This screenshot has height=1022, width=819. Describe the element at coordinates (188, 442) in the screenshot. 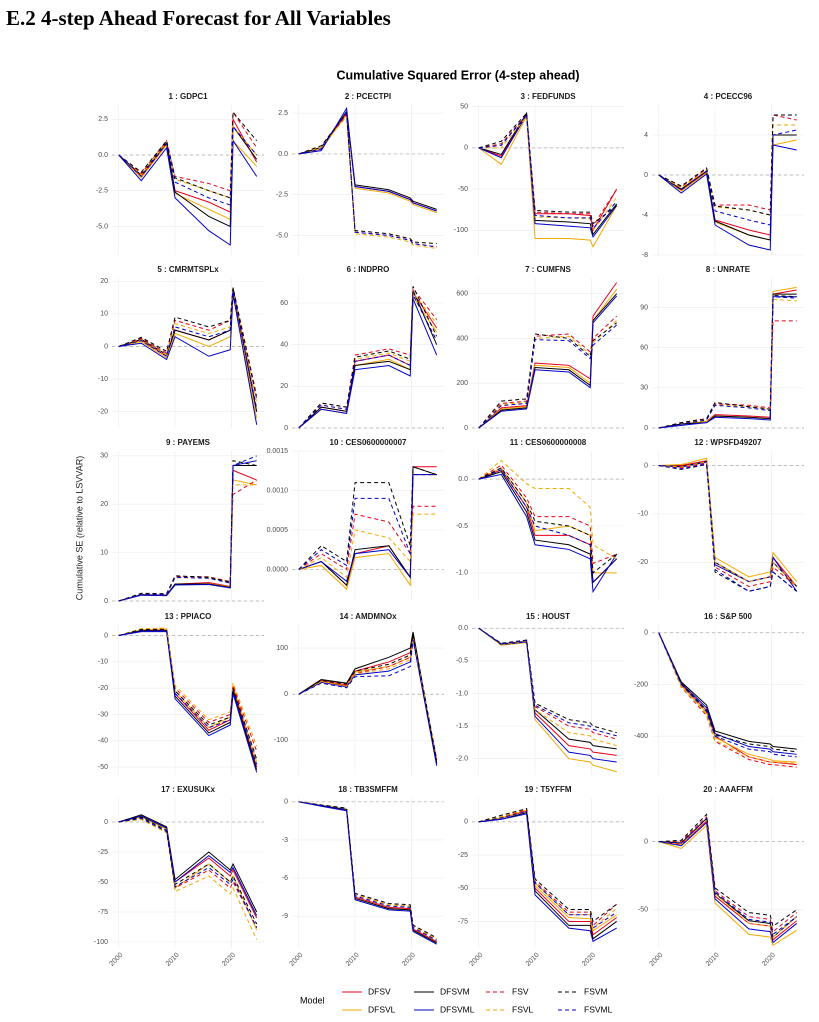

I see `panel-title: 9 : PAYEMS` at that location.